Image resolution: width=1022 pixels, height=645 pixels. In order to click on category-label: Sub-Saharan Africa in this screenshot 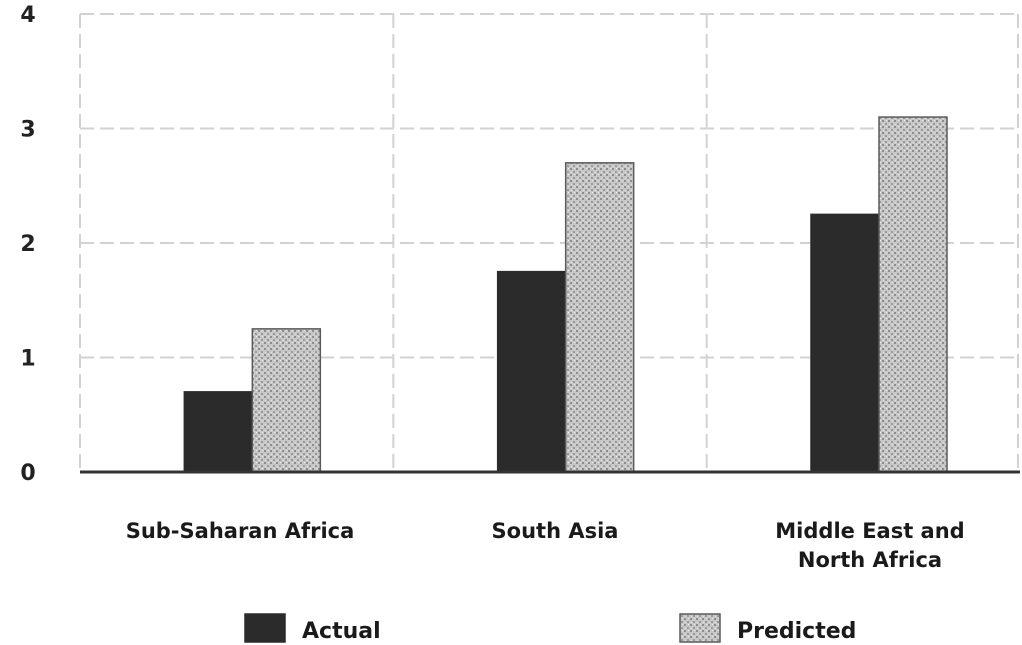, I will do `click(240, 531)`.